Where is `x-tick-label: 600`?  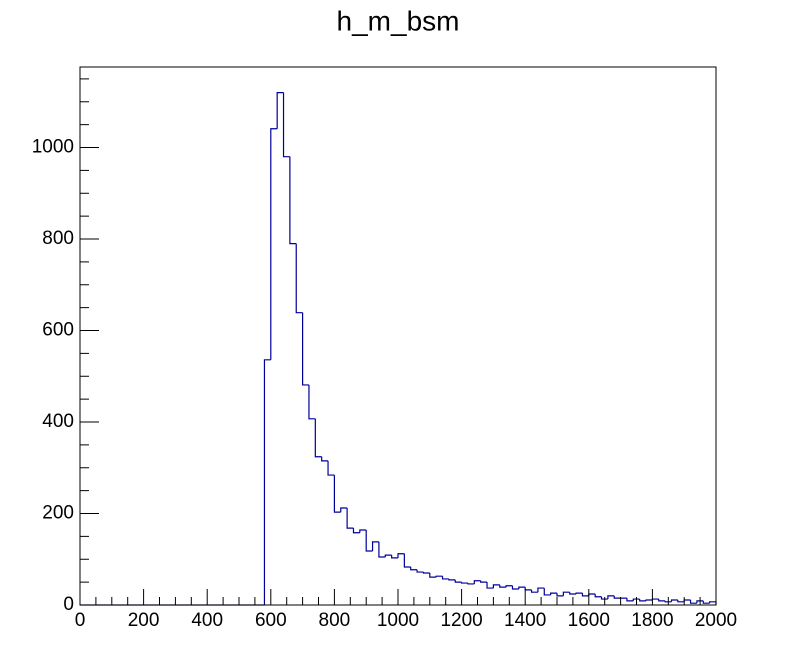
x-tick-label: 600 is located at coordinates (271, 620).